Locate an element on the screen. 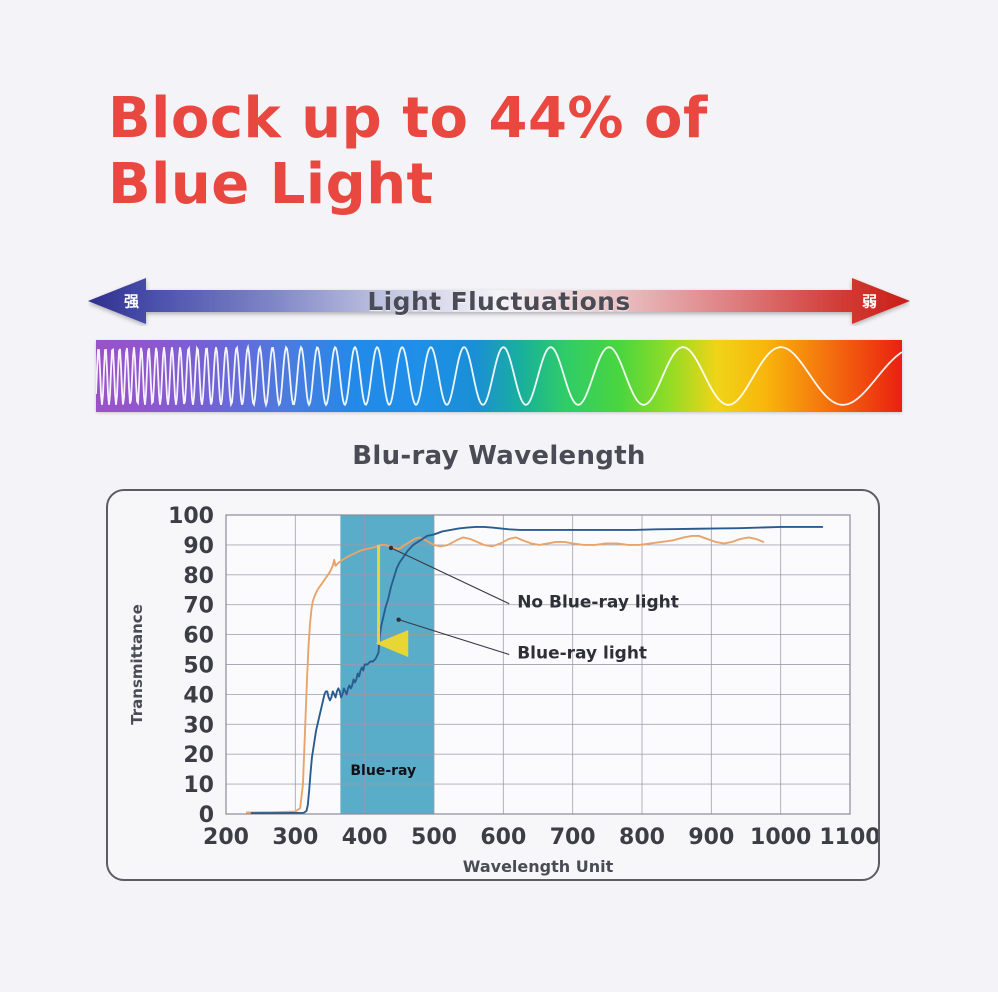  y-axis-tick-labels: 0 10 20 30 40 50 60 70 80 90 100 is located at coordinates (191, 666).